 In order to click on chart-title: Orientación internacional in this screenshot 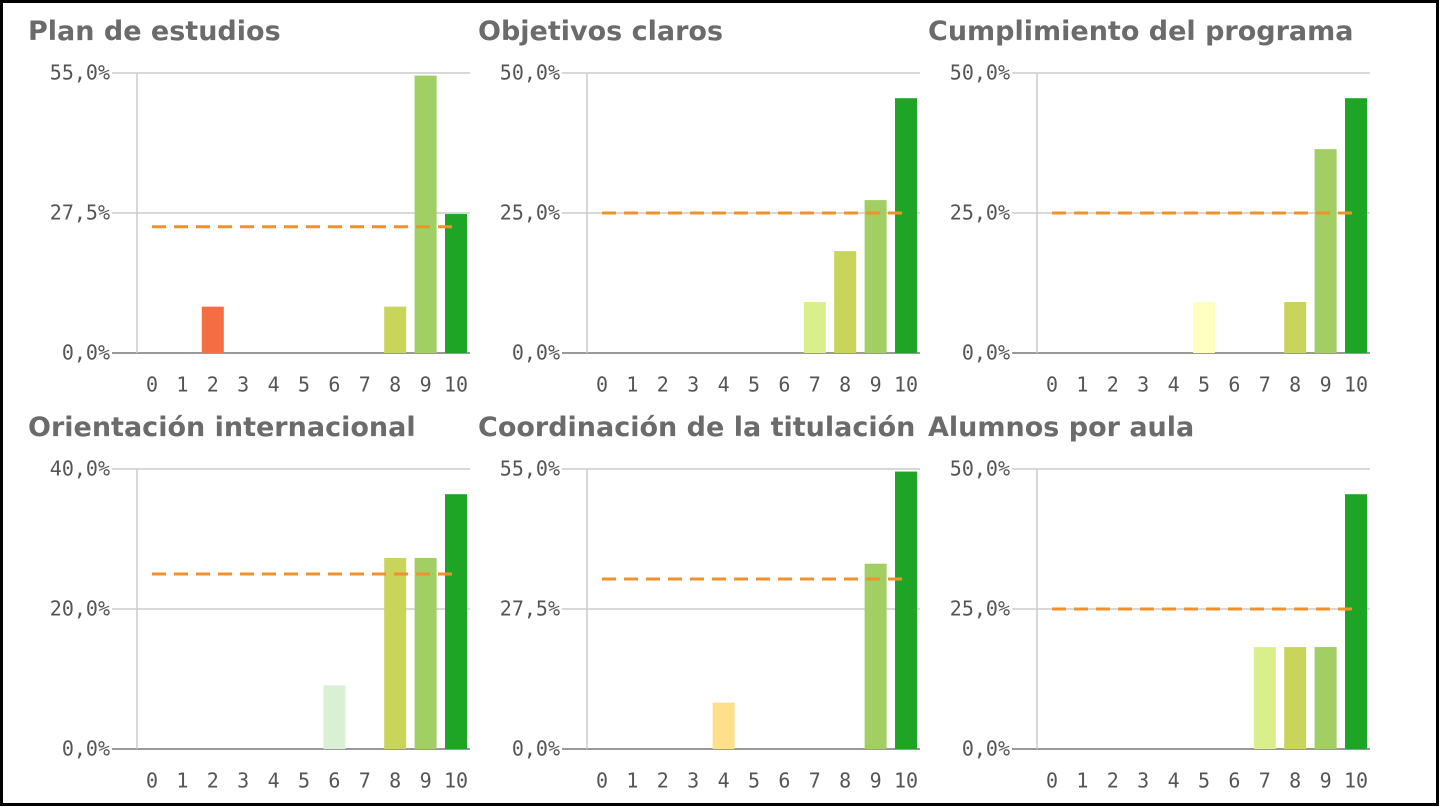, I will do `click(222, 427)`.